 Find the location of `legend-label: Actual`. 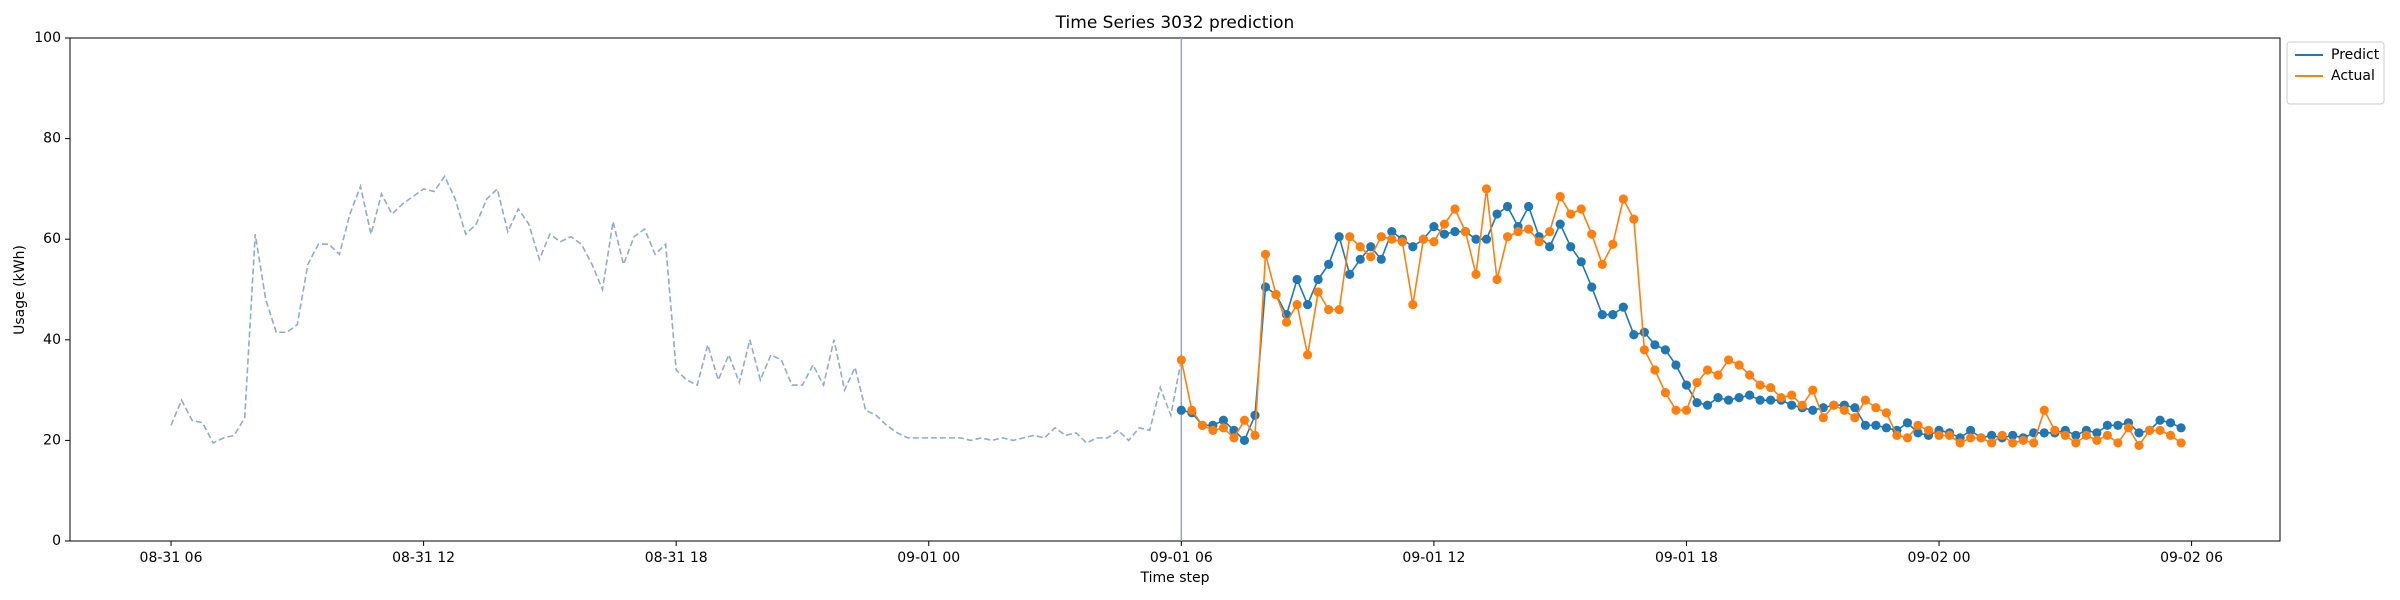

legend-label: Actual is located at coordinates (2353, 76).